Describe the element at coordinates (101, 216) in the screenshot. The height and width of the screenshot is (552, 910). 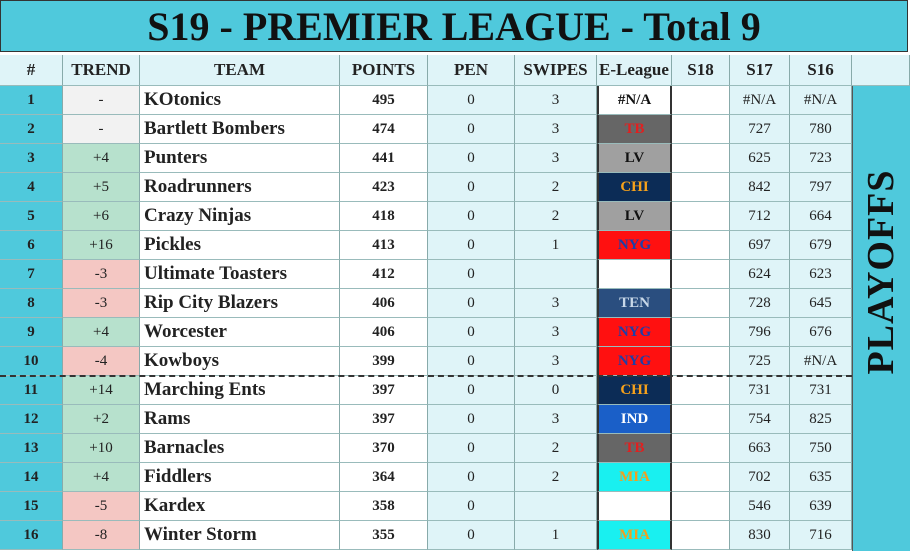
I see `trend-cell: +6` at that location.